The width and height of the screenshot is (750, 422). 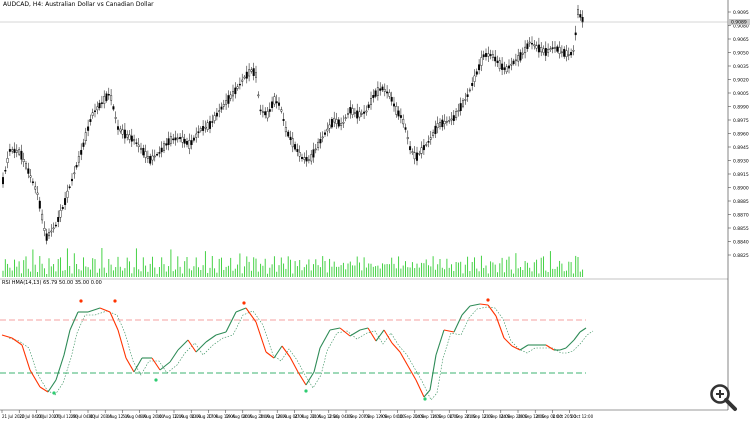 What do you see at coordinates (741, 202) in the screenshot?
I see `price-tick-label: 0.8885` at bounding box center [741, 202].